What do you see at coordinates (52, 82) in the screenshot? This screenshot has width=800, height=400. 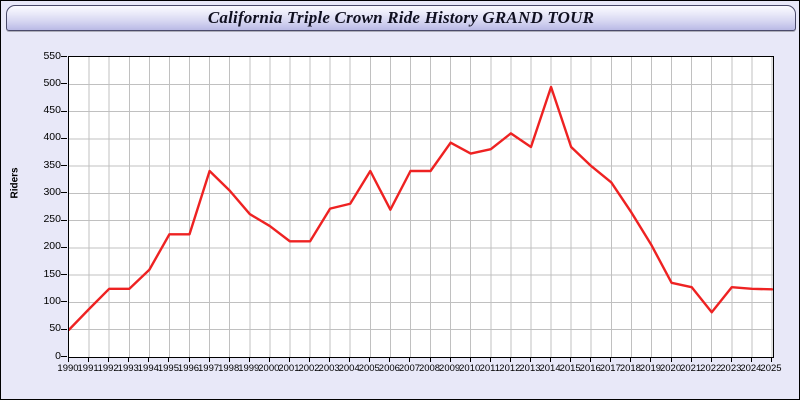 I see `y-tick-label: 500` at bounding box center [52, 82].